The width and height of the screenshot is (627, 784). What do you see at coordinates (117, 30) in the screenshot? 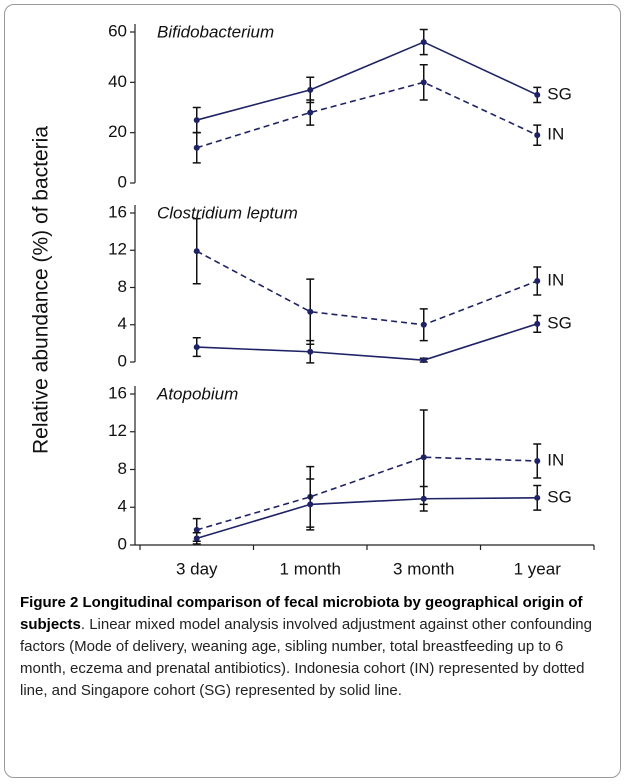
I see `y-tick-label: 60` at bounding box center [117, 30].